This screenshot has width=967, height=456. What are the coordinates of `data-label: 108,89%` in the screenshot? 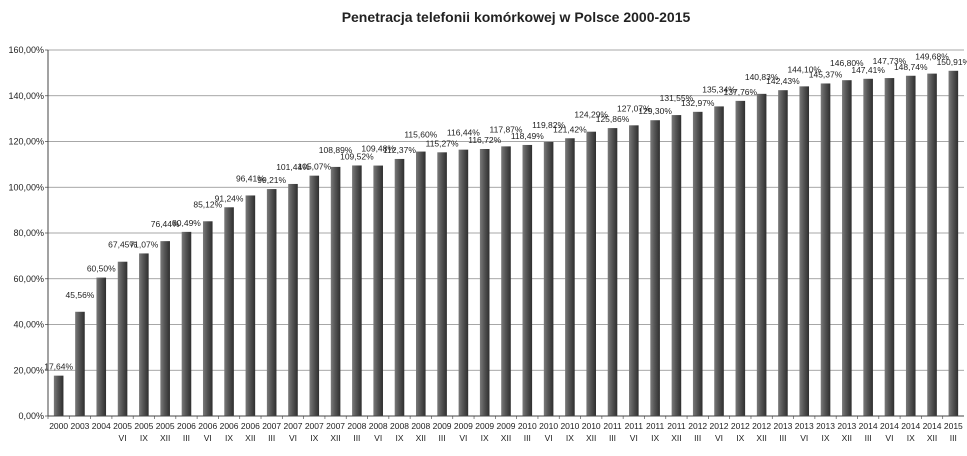 It's located at (336, 150).